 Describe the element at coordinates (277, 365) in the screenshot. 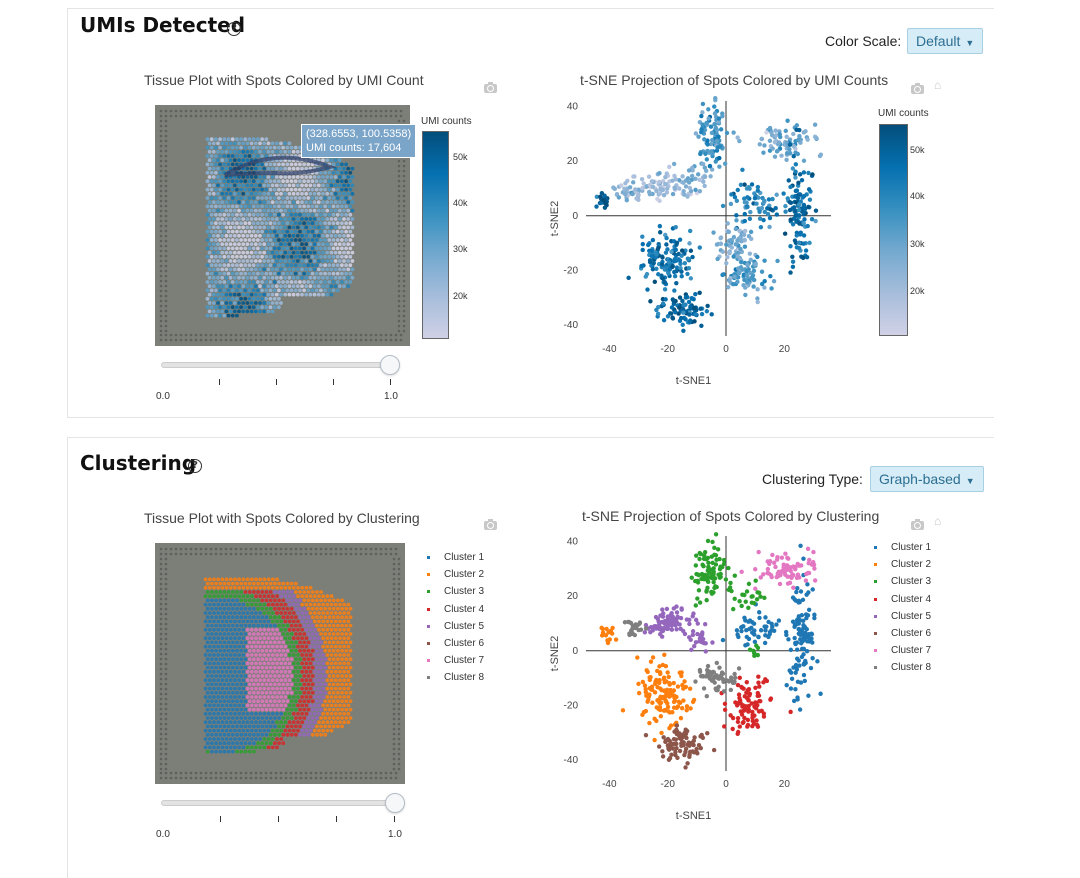

I see `umi-opacity-slider-track` at that location.